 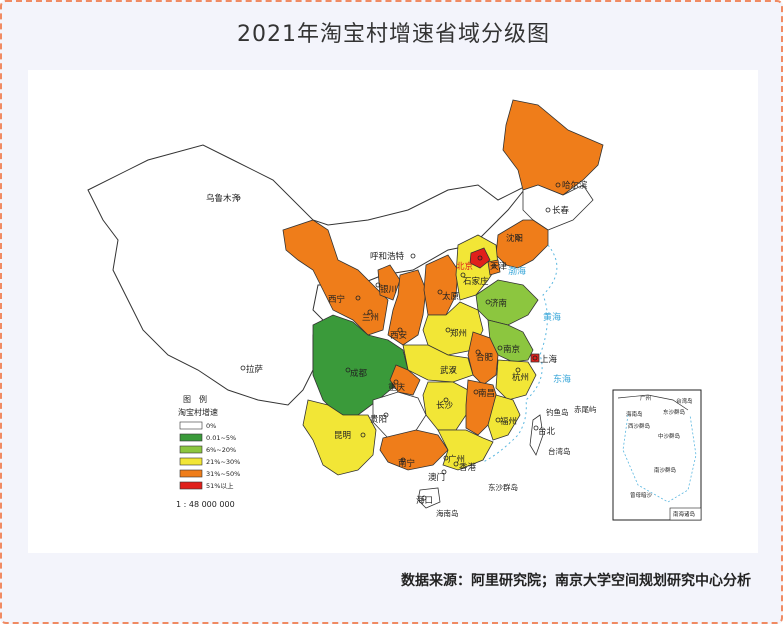 What do you see at coordinates (211, 426) in the screenshot?
I see `legend-label: 0%` at bounding box center [211, 426].